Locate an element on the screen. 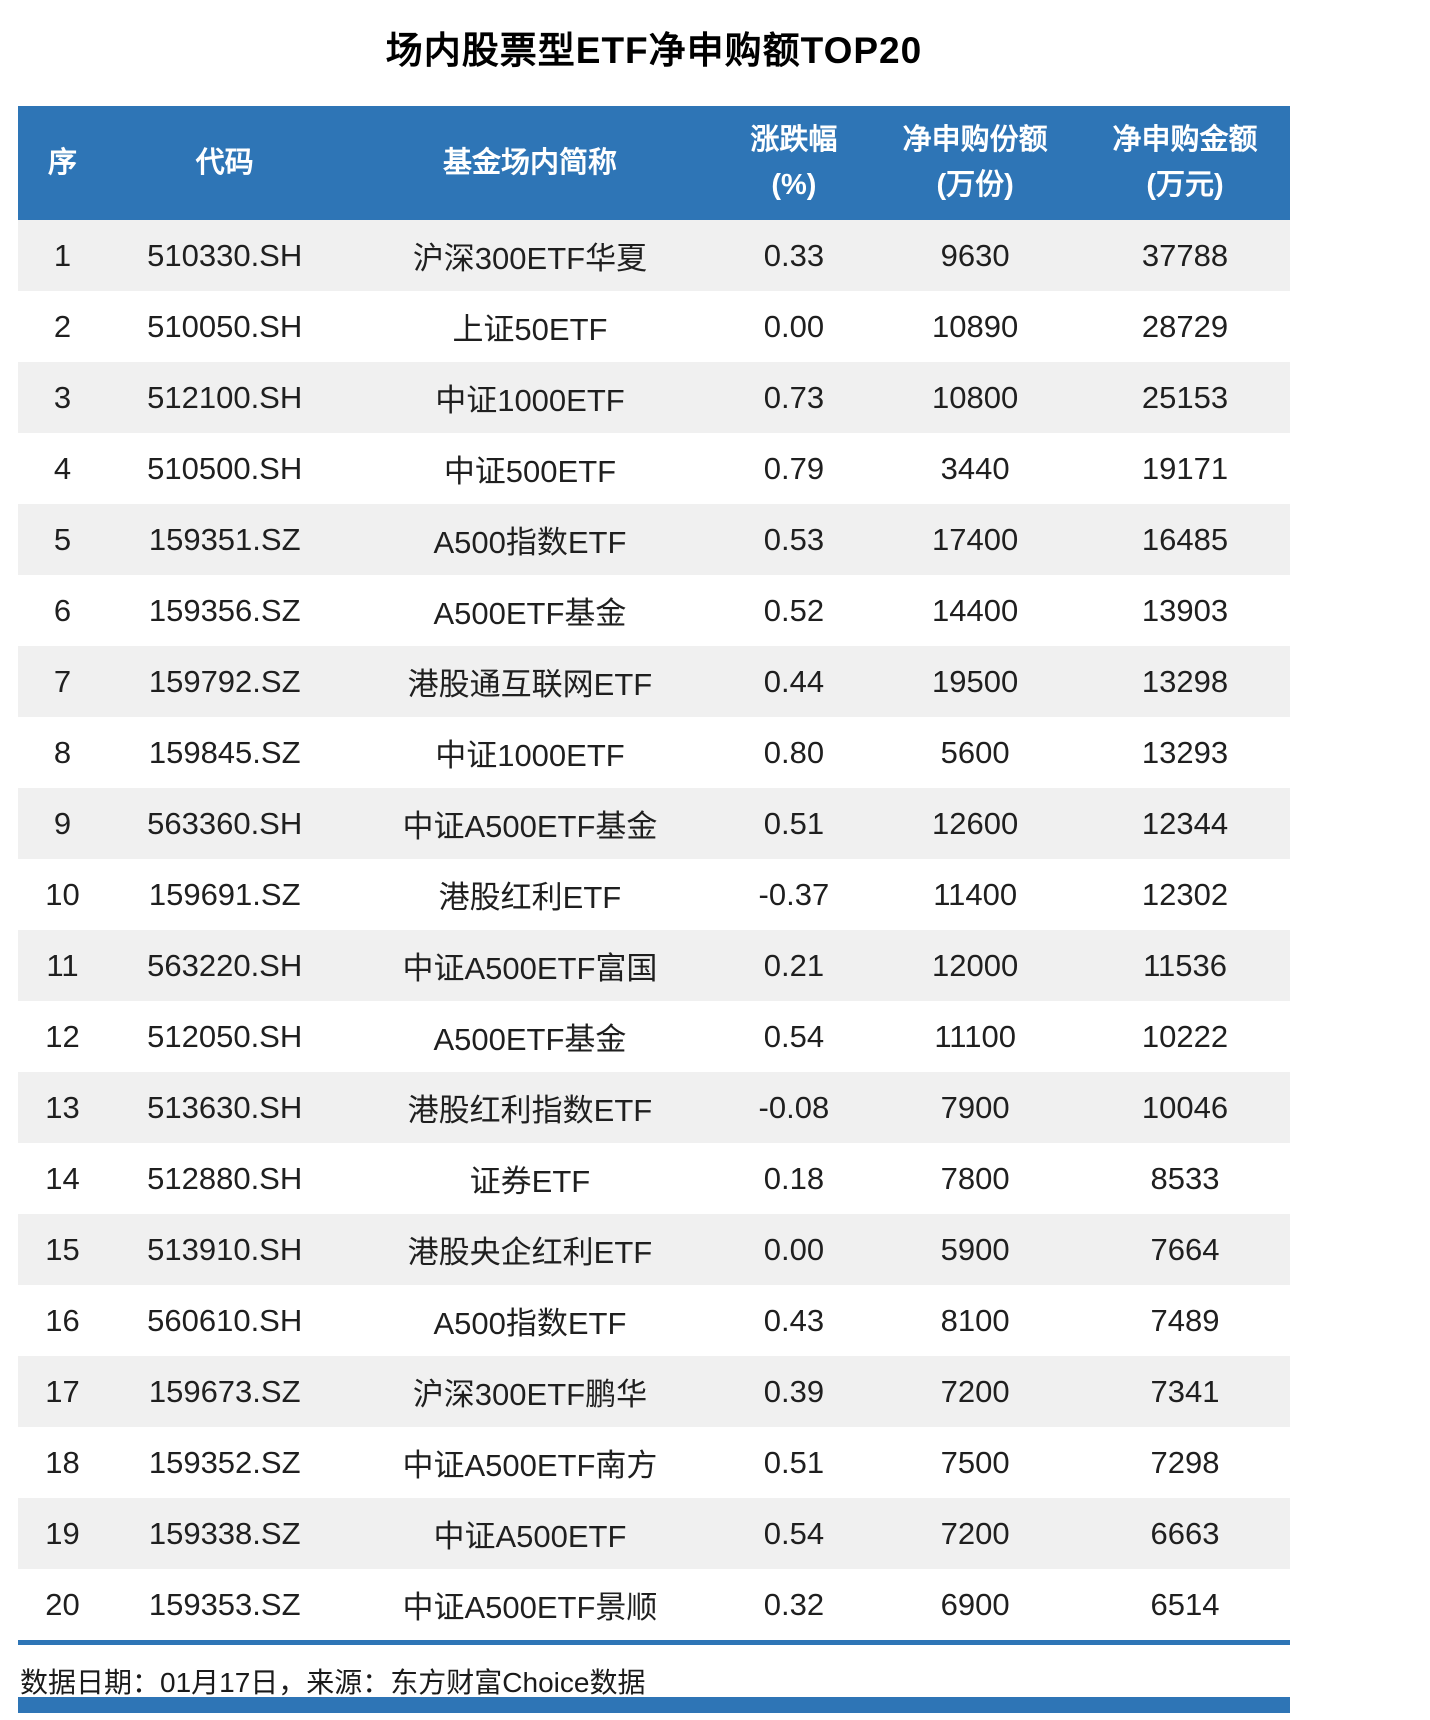 The width and height of the screenshot is (1430, 1720). cell-shares: 5900 is located at coordinates (975, 1249).